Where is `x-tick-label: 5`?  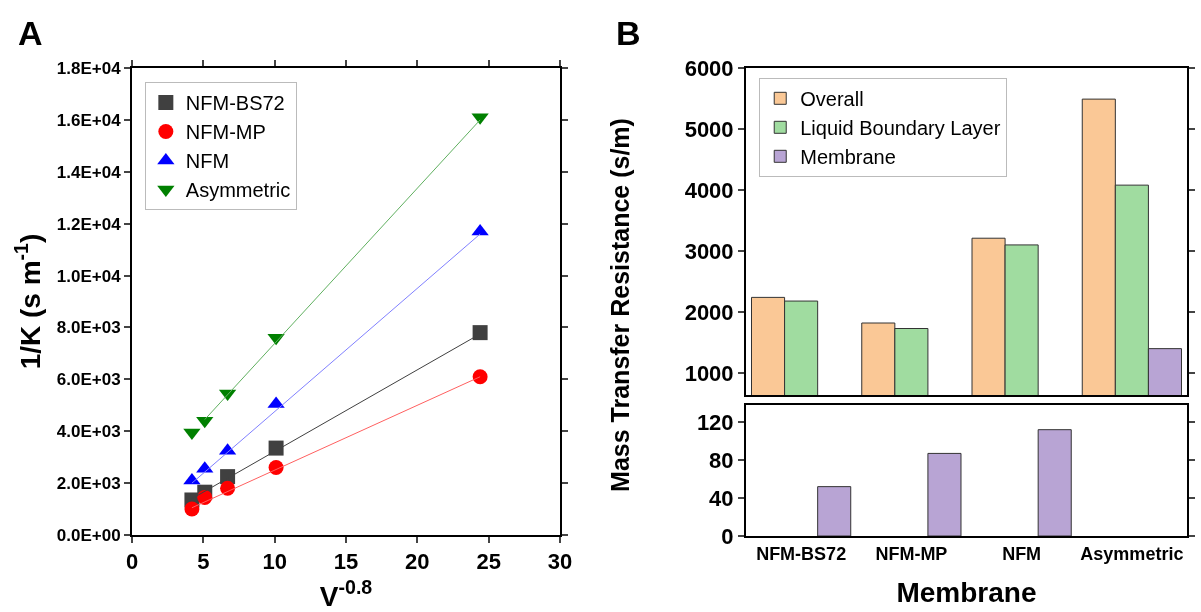 x-tick-label: 5 is located at coordinates (203, 562).